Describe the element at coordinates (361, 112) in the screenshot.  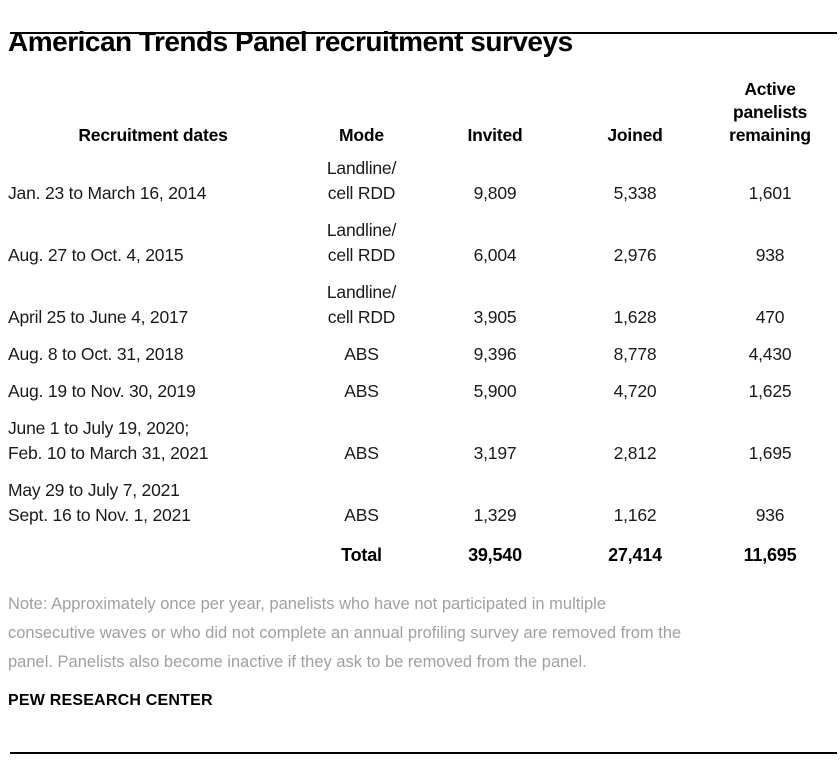
I see `col-header-mode: Mode` at that location.